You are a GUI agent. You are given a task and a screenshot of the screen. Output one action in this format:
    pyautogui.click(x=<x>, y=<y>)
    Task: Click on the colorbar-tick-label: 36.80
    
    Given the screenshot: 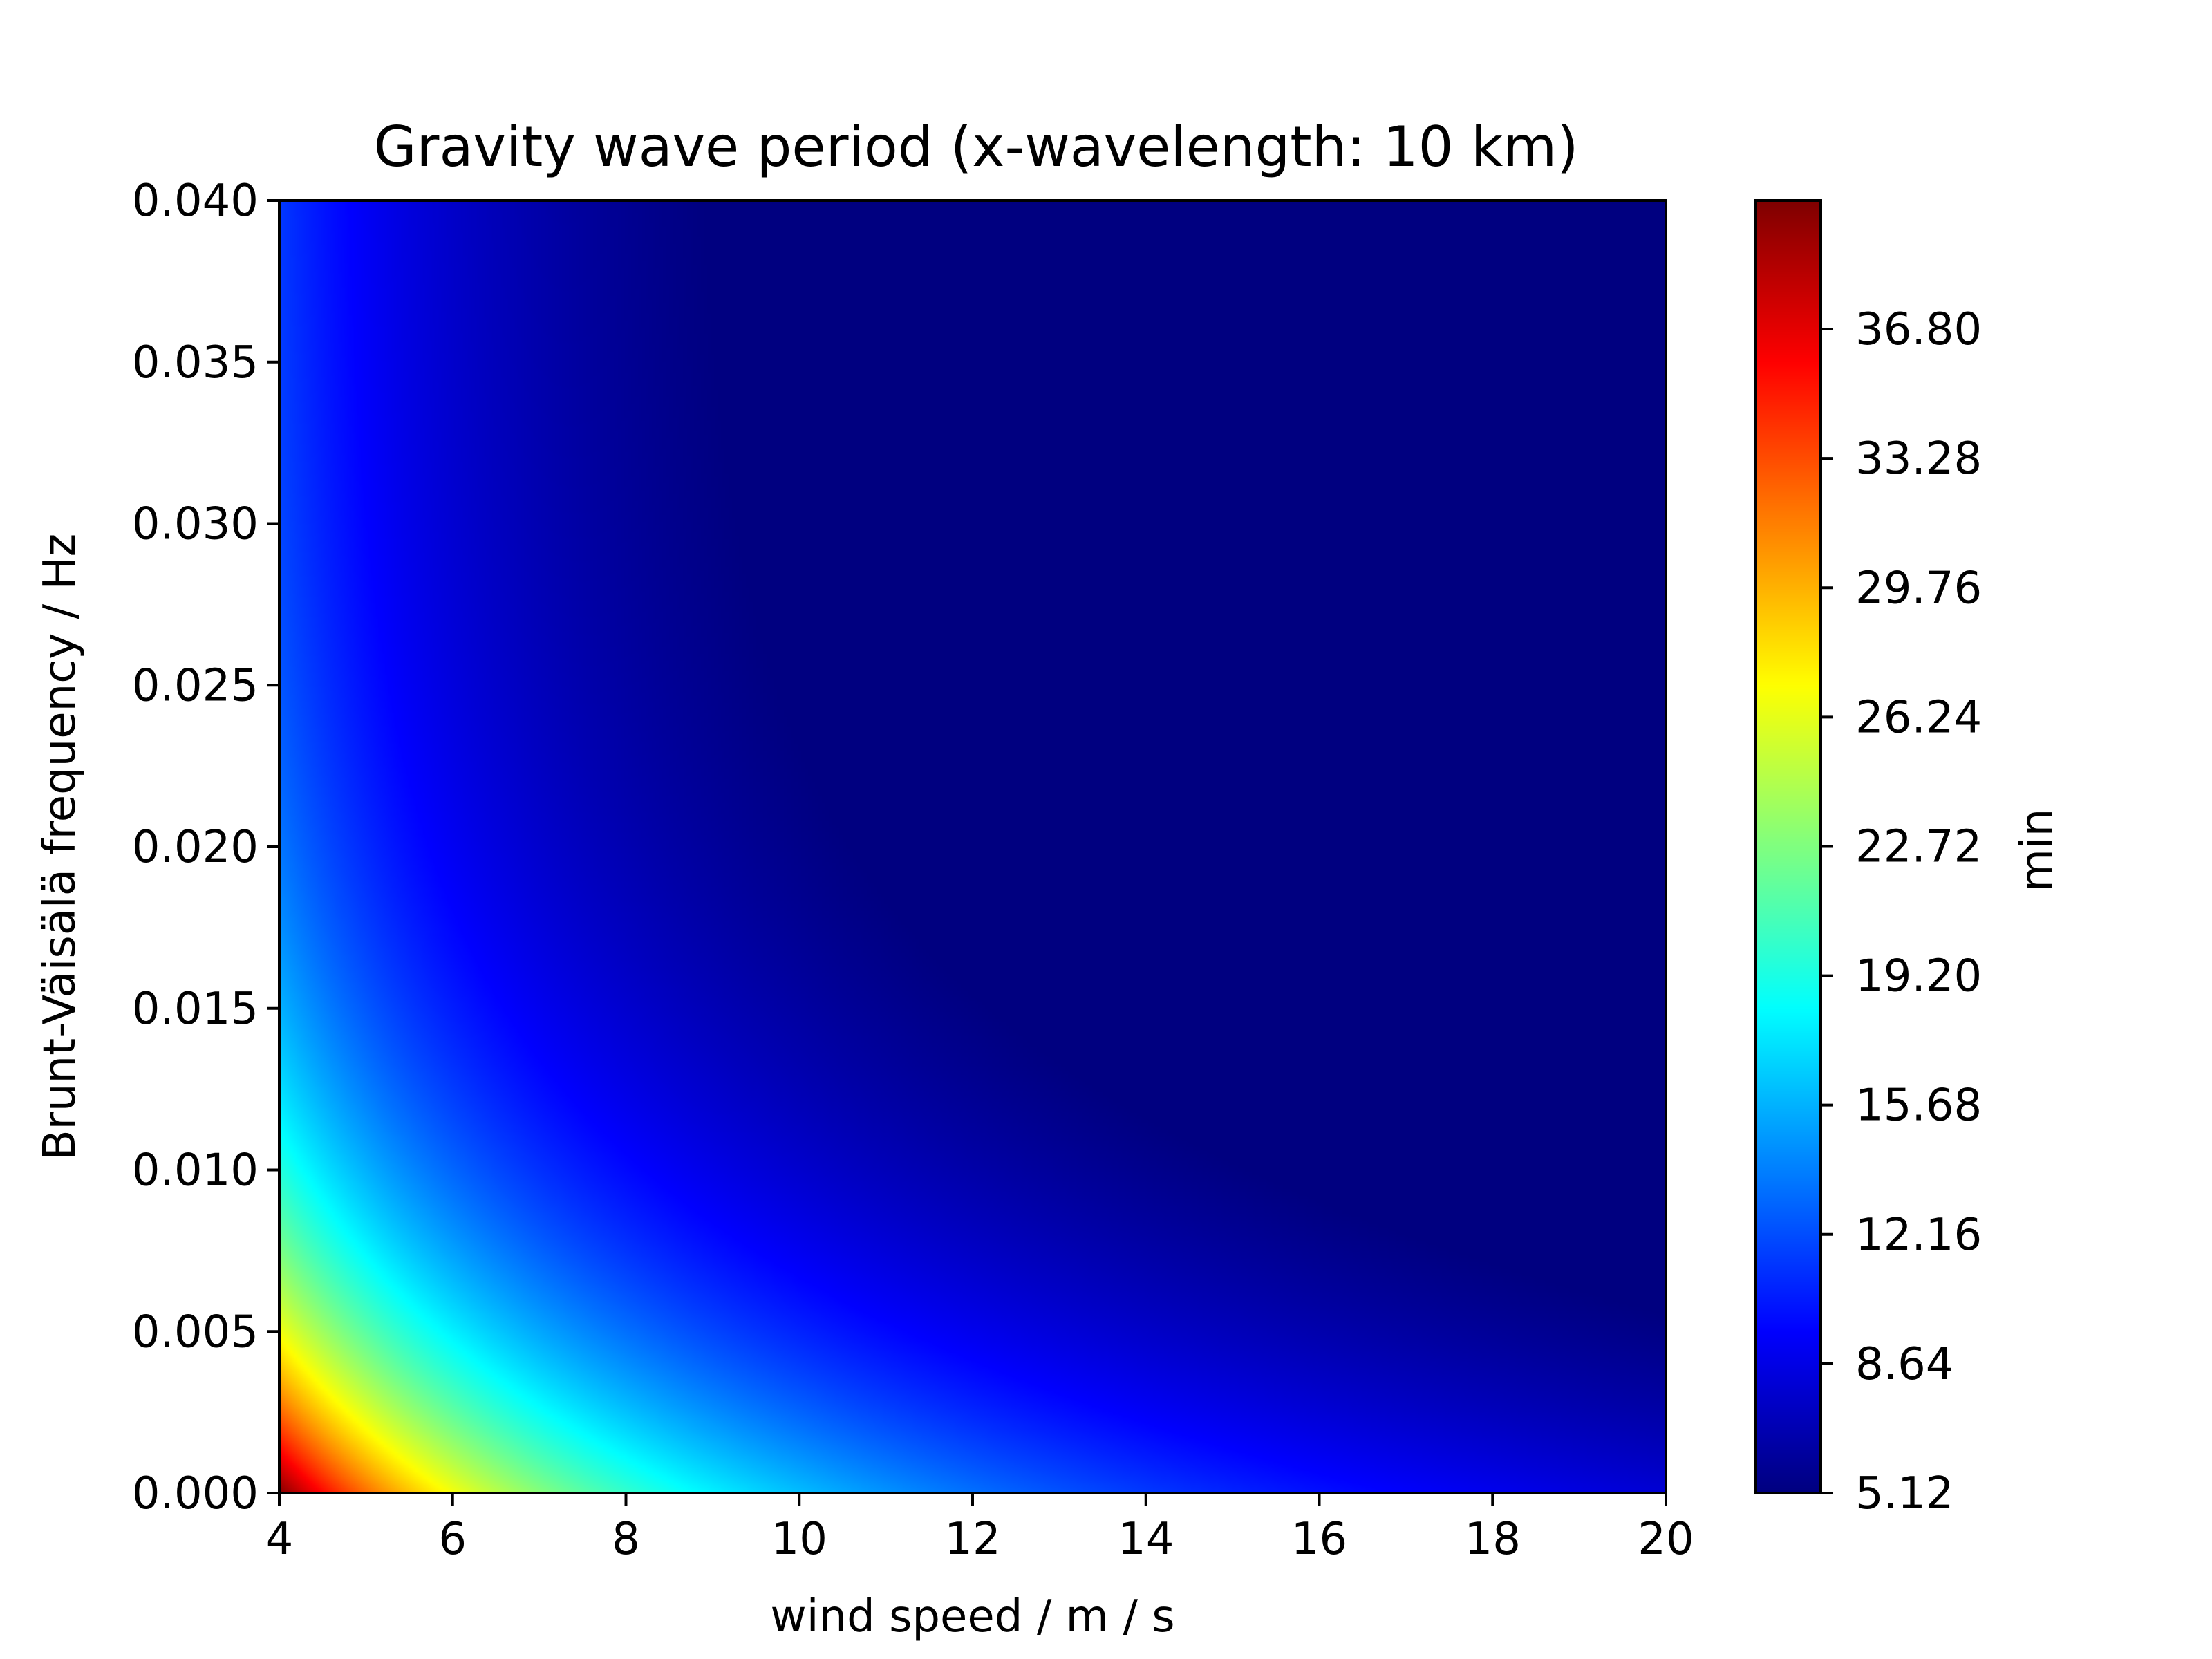 What is the action you would take?
    pyautogui.click(x=1919, y=330)
    